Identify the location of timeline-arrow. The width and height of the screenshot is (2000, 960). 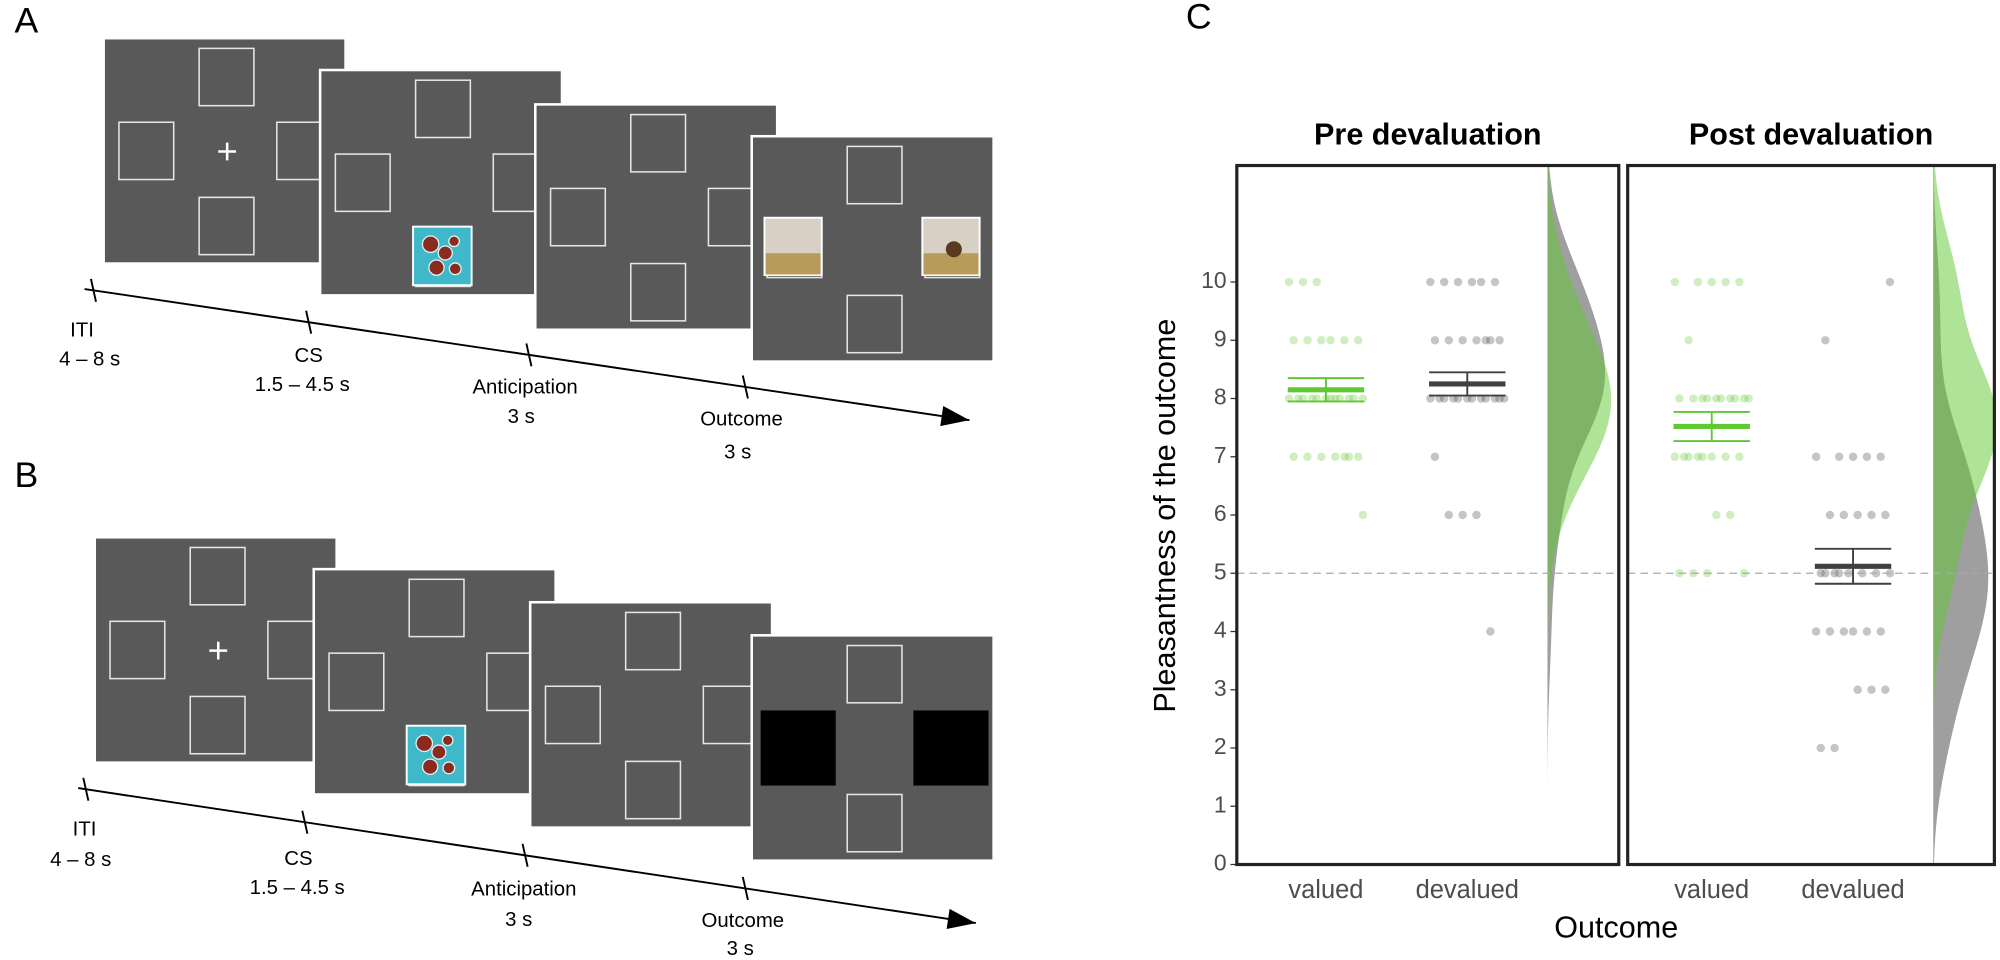
(961, 918).